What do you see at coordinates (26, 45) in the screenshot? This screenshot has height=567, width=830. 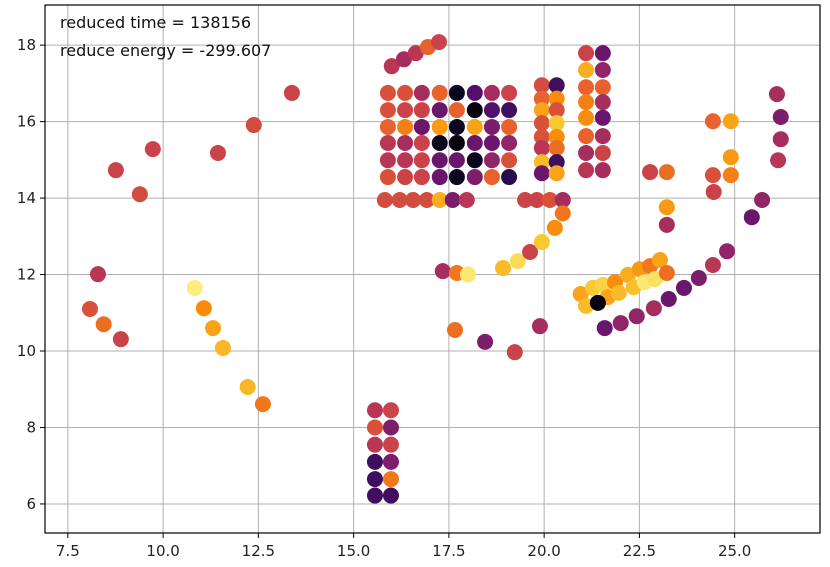 I see `y-tick-label: 18` at bounding box center [26, 45].